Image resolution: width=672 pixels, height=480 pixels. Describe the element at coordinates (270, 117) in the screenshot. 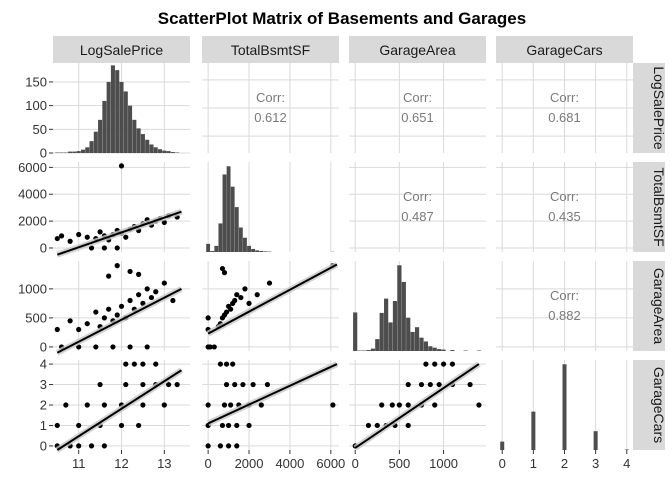

I see `corr-value: 0.612` at that location.